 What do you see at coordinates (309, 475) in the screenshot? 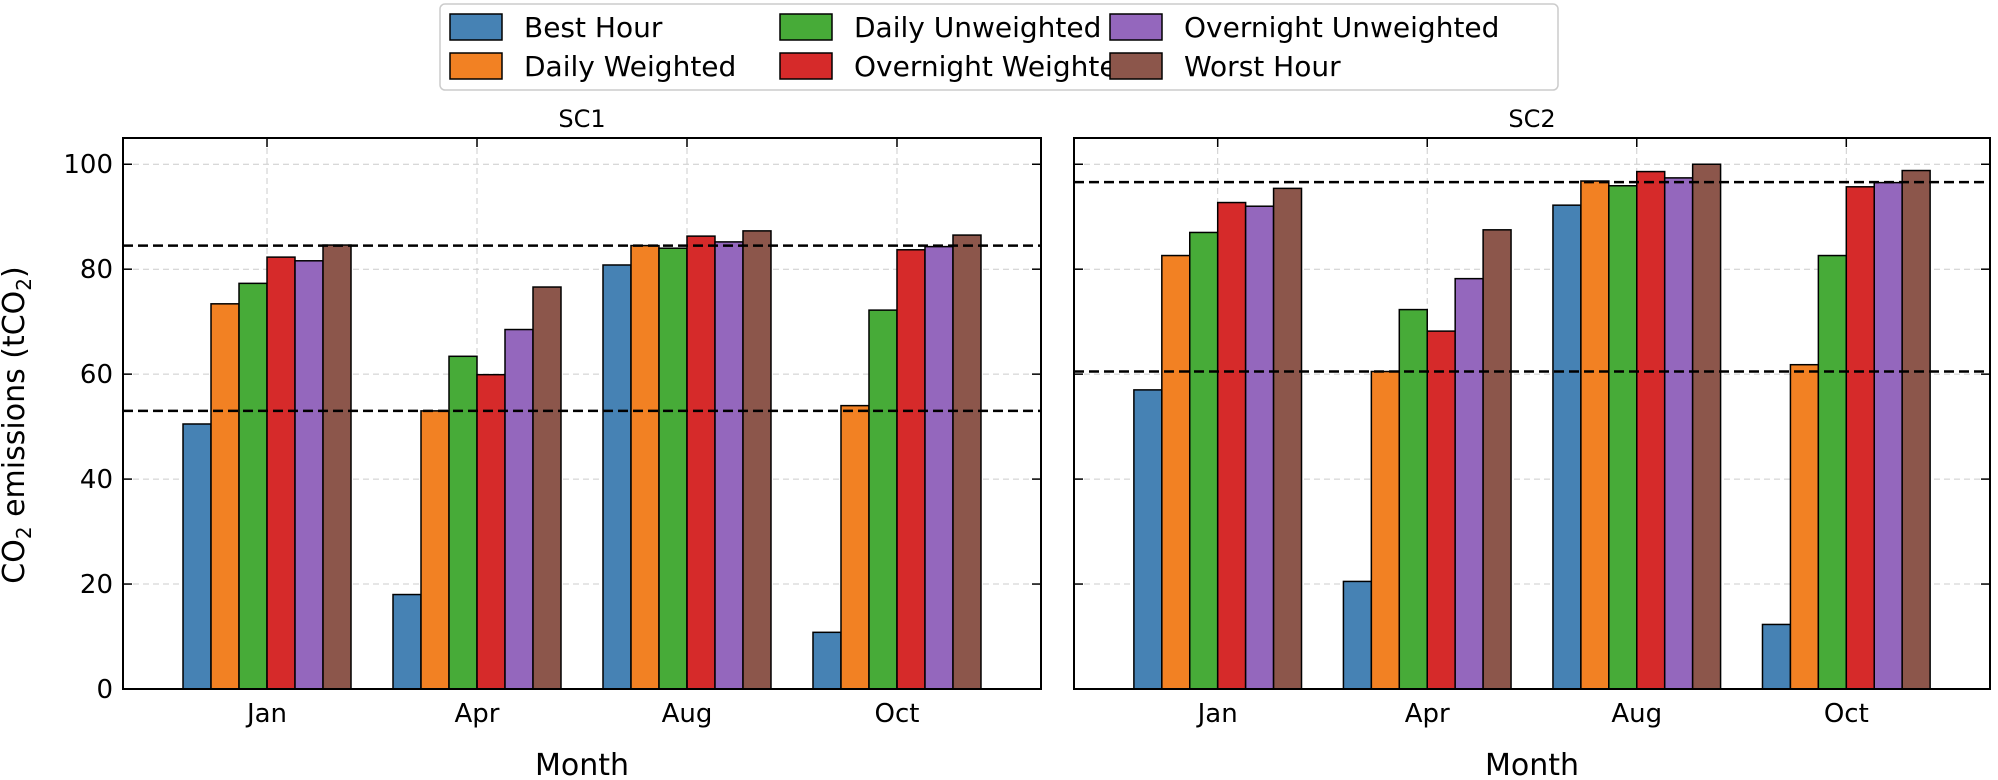
I see `bar-sc1-jan-overnight-unweighted` at bounding box center [309, 475].